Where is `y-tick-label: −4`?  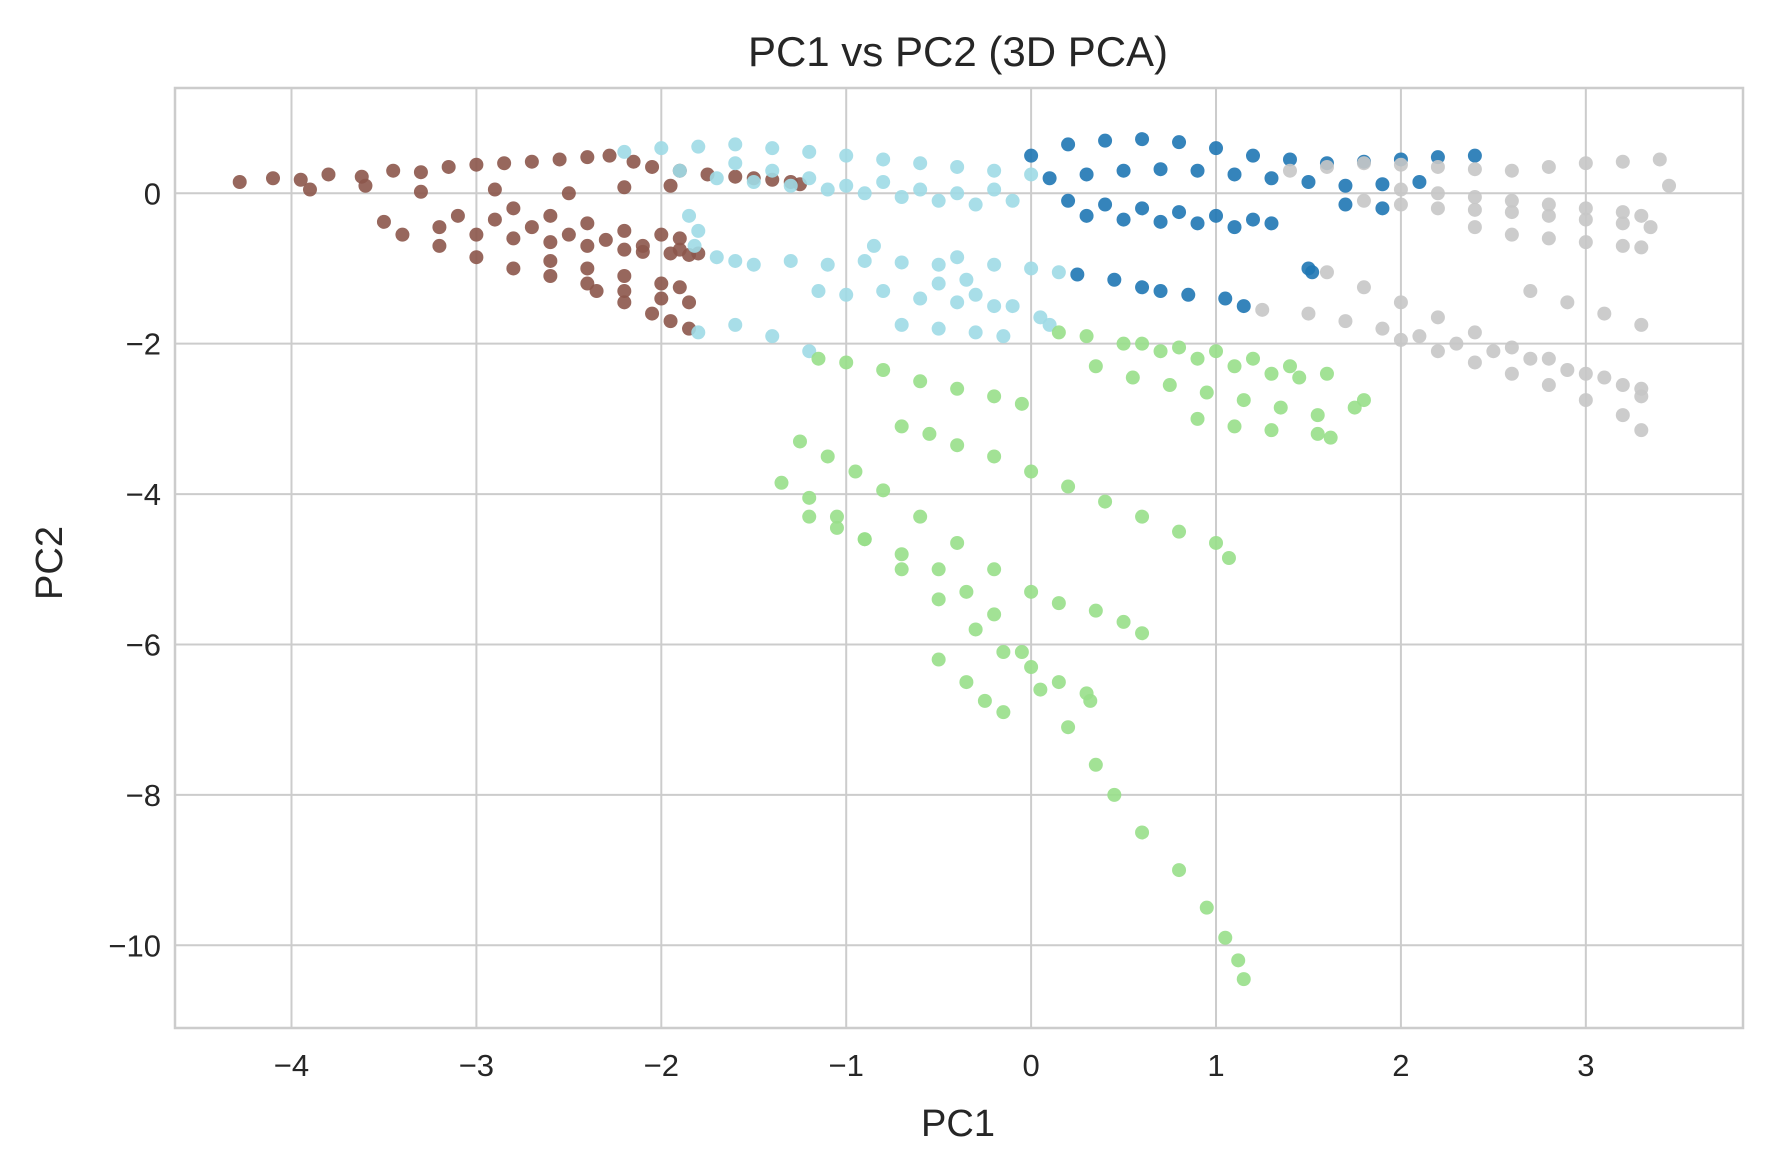
y-tick-label: −4 is located at coordinates (143, 494).